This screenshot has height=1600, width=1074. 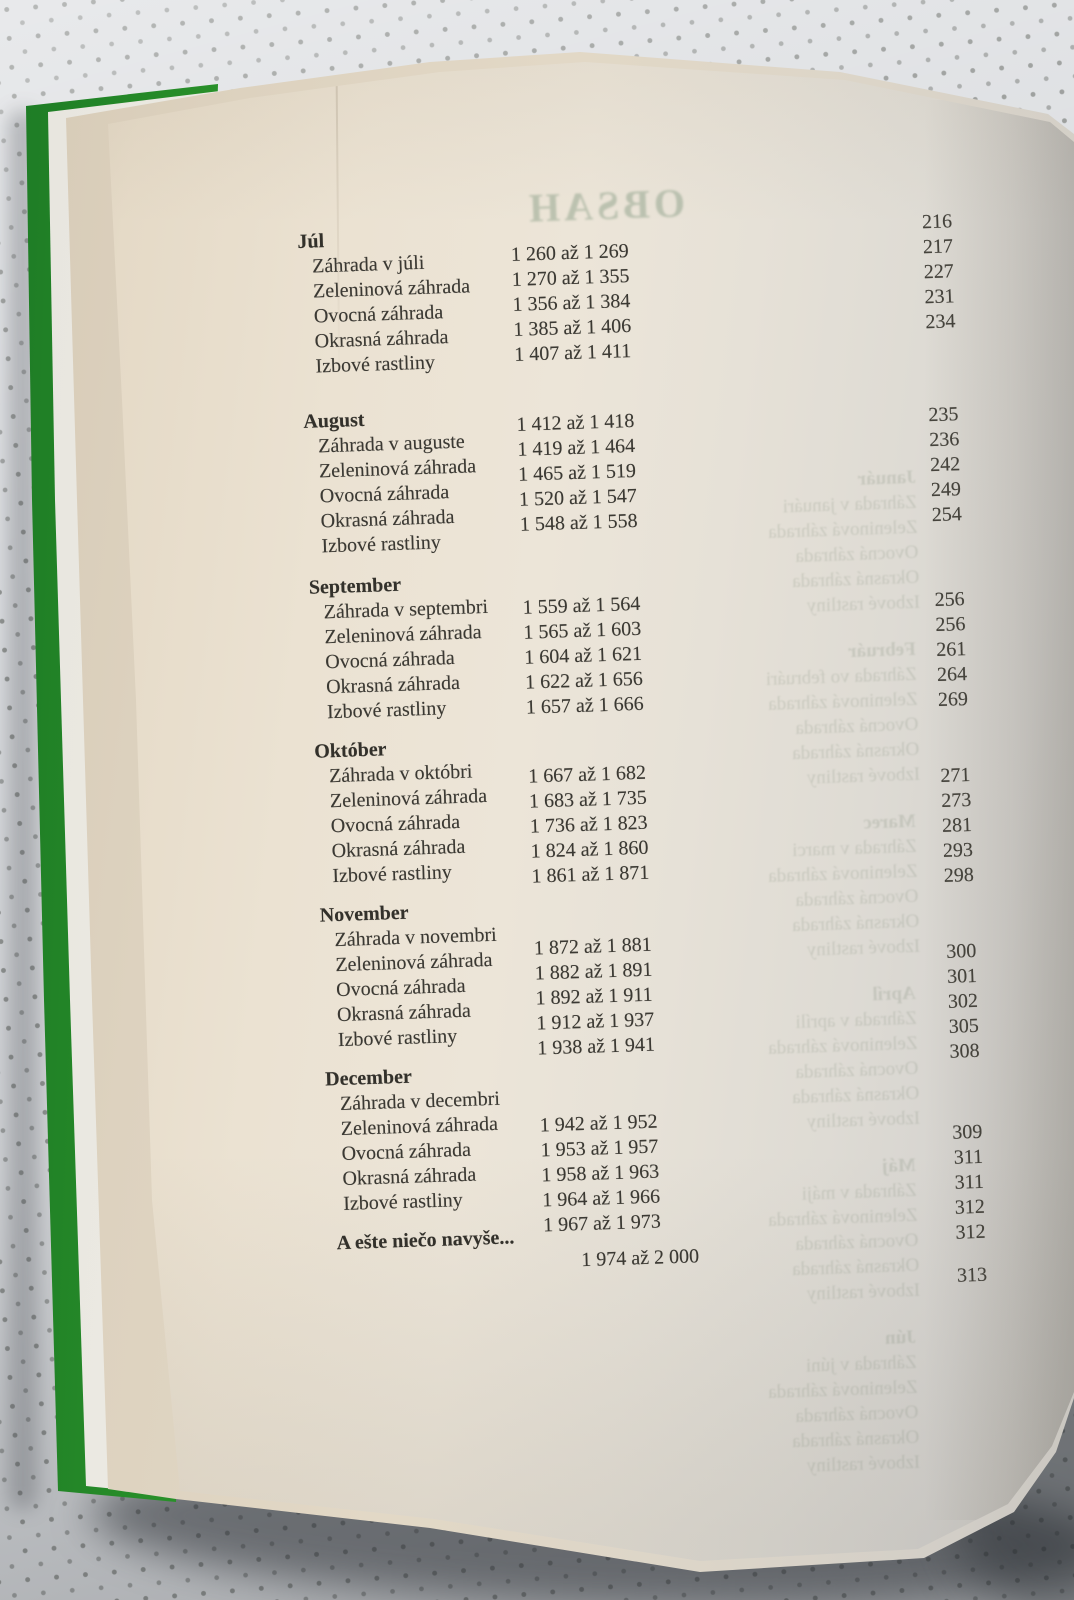 What do you see at coordinates (967, 1132) in the screenshot?
I see `toc-page-number: 309` at bounding box center [967, 1132].